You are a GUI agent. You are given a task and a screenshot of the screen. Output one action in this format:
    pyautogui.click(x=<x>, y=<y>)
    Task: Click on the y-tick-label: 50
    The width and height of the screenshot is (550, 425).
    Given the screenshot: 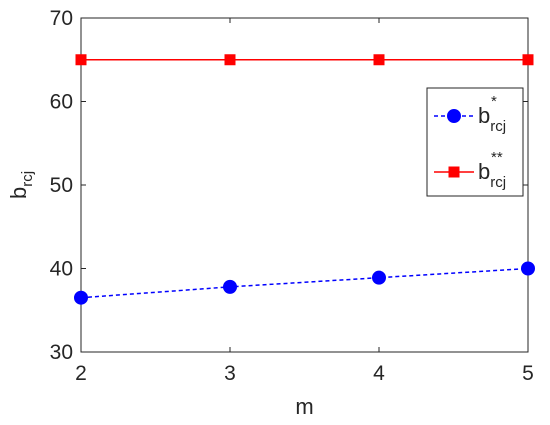 What is the action you would take?
    pyautogui.click(x=61, y=185)
    